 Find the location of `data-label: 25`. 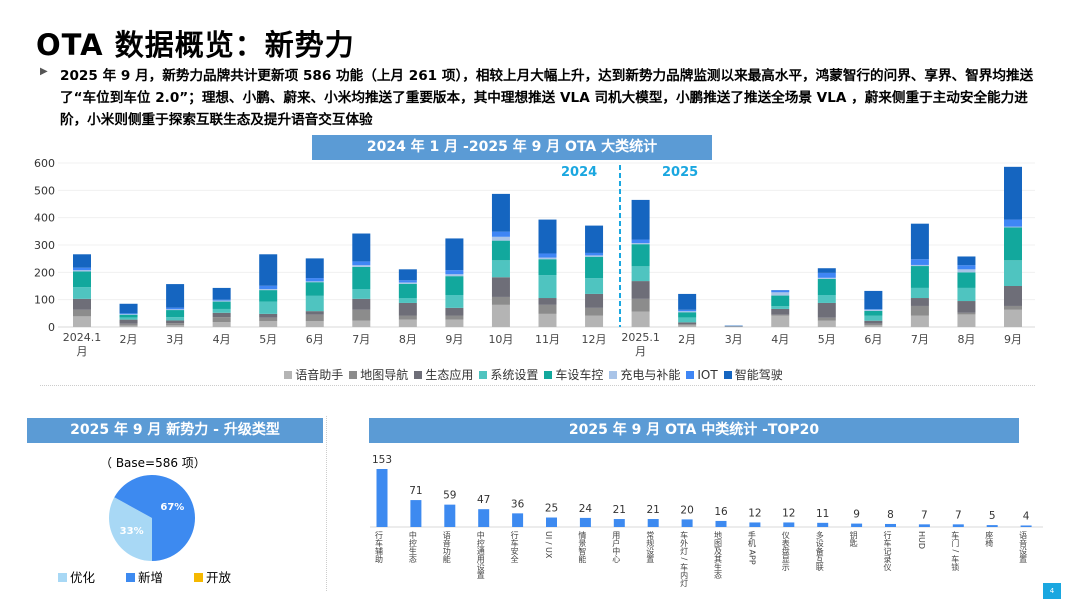

data-label: 25 is located at coordinates (551, 509).